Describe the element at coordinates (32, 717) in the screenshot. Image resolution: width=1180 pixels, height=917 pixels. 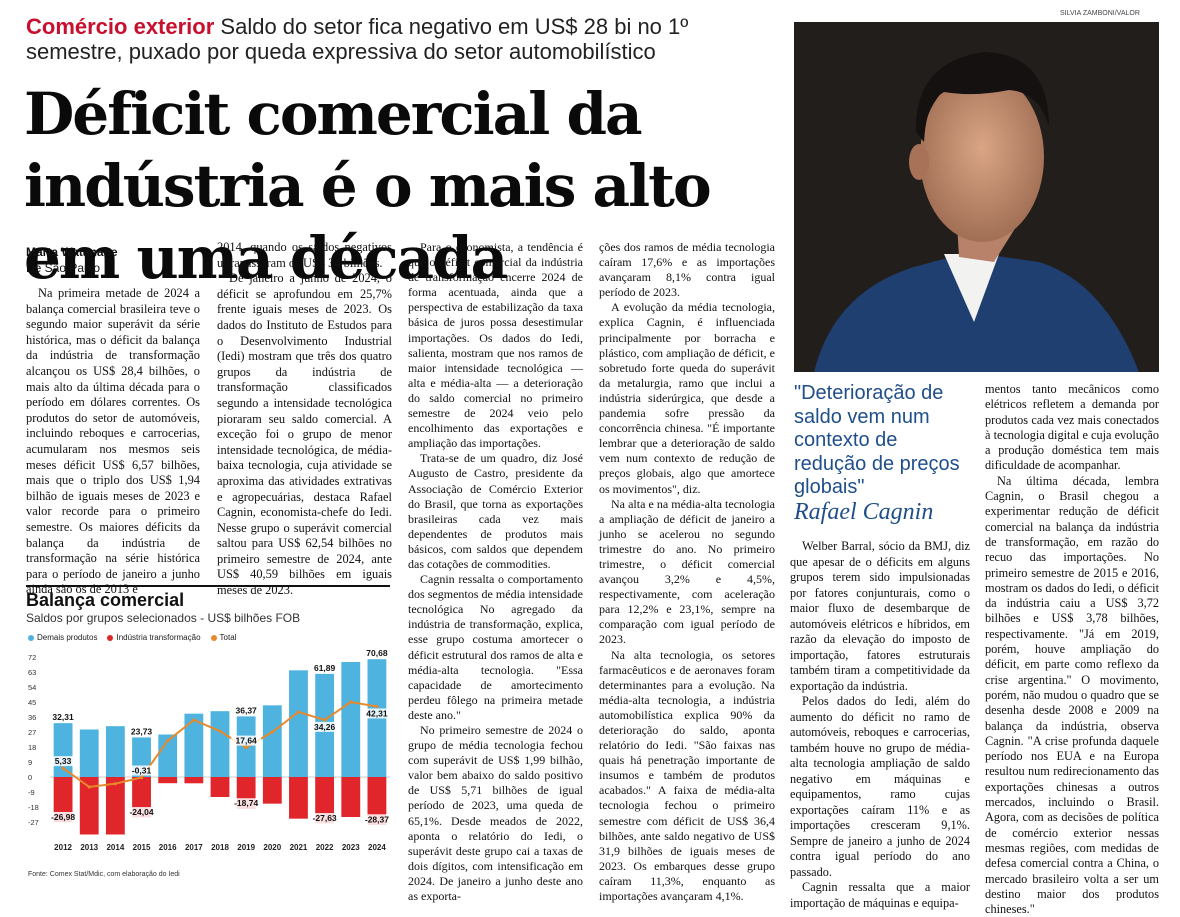
I see `y-tick-label: 36` at that location.